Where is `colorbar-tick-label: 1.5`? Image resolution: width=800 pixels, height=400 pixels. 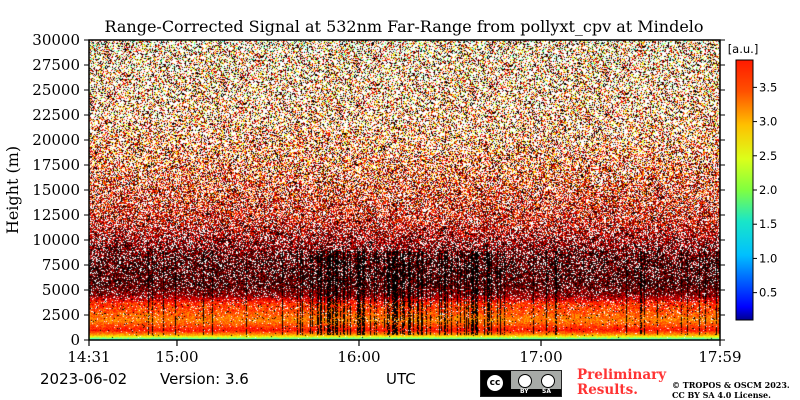 colorbar-tick-label: 1.5 is located at coordinates (768, 224).